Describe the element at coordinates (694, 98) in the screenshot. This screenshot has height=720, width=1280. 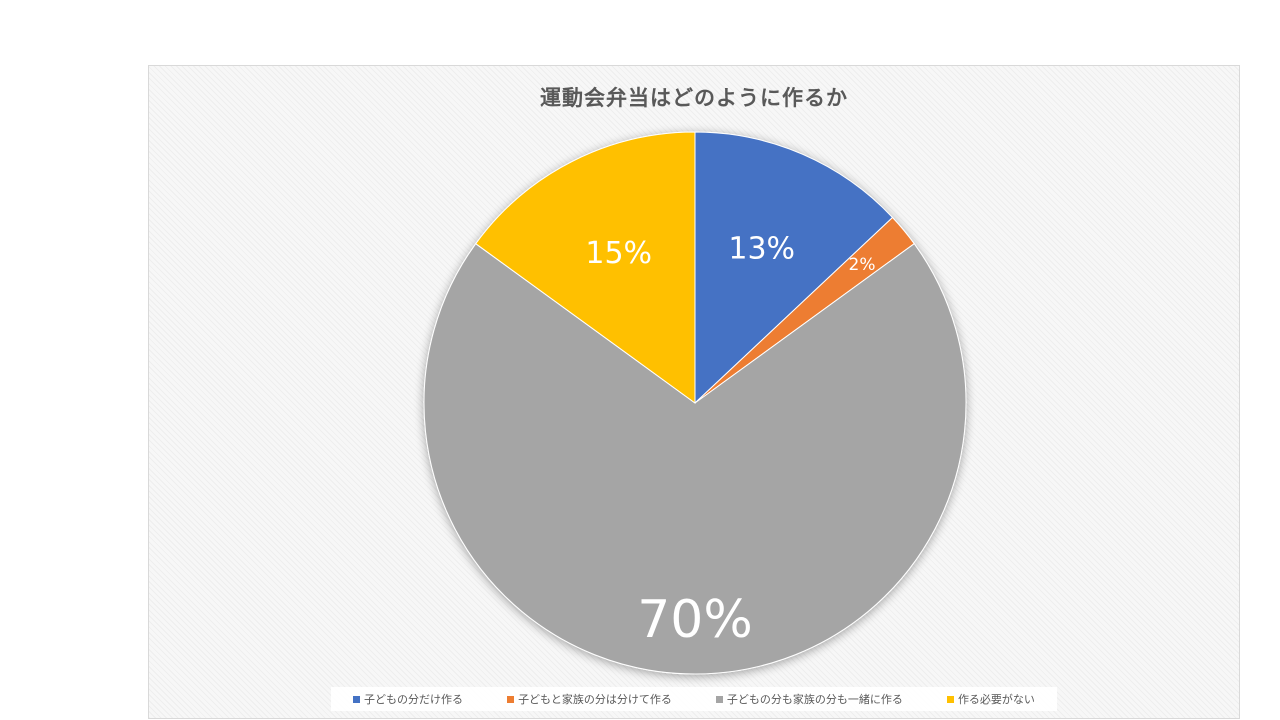
I see `chart-title: 運動会弁当はどのように作るか` at that location.